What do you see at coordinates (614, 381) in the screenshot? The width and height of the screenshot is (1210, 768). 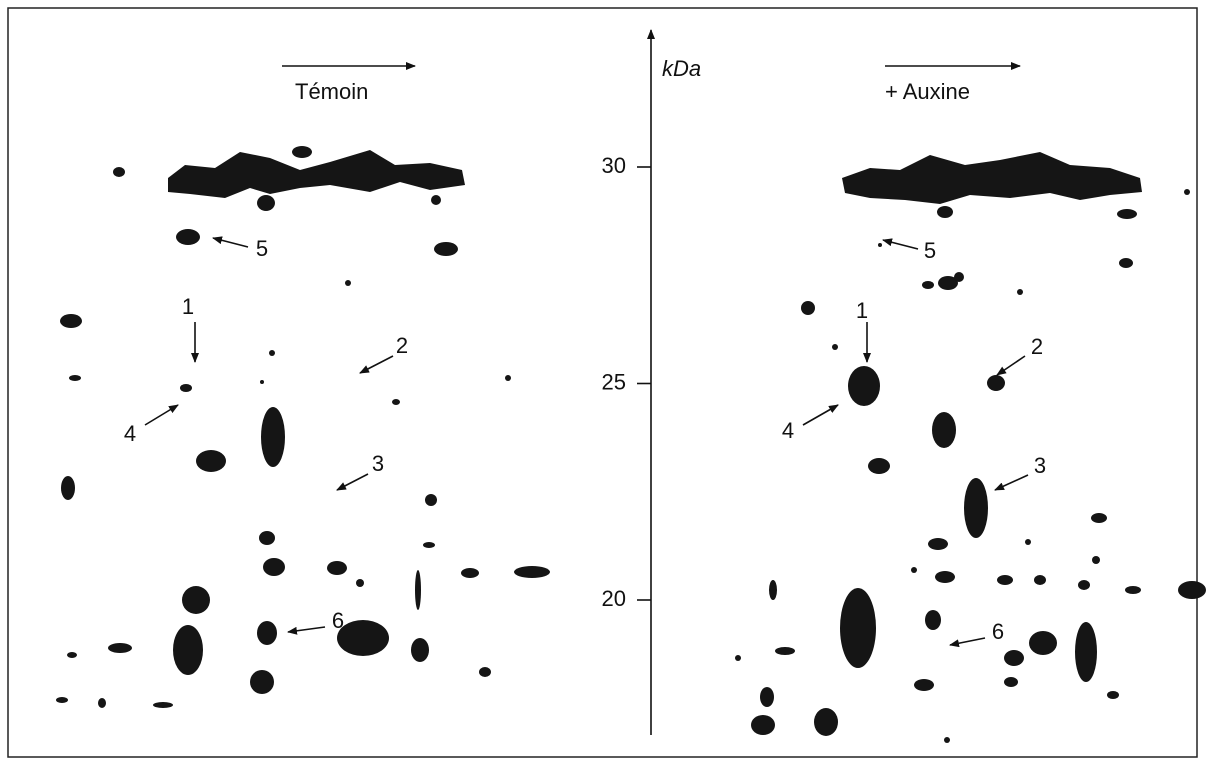 I see `tick-label: 25` at bounding box center [614, 381].